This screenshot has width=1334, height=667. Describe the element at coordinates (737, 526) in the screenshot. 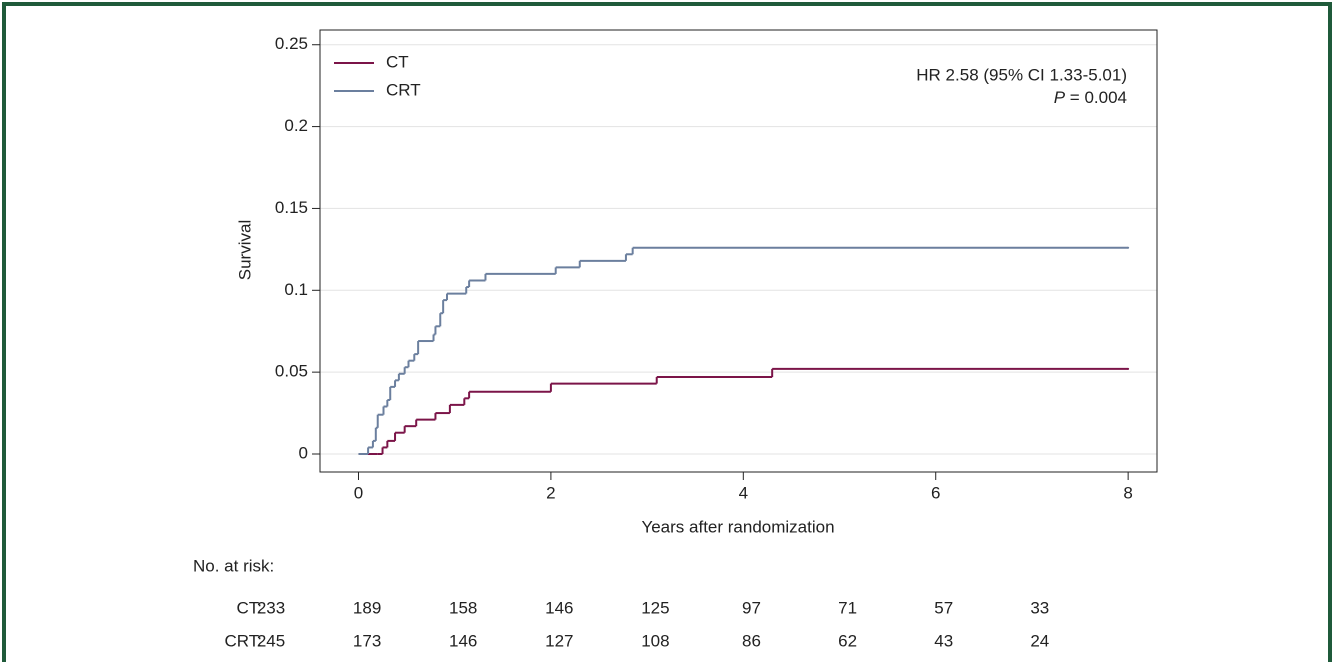

I see `x-axis-label: Years after randomization` at that location.